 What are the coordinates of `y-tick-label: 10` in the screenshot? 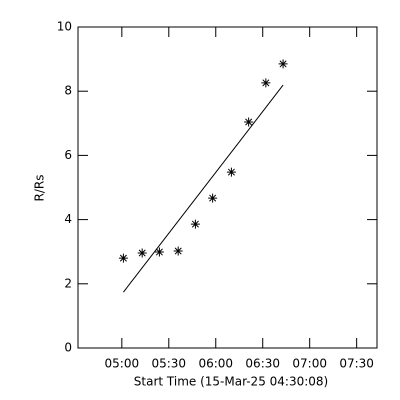 It's located at (64, 27).